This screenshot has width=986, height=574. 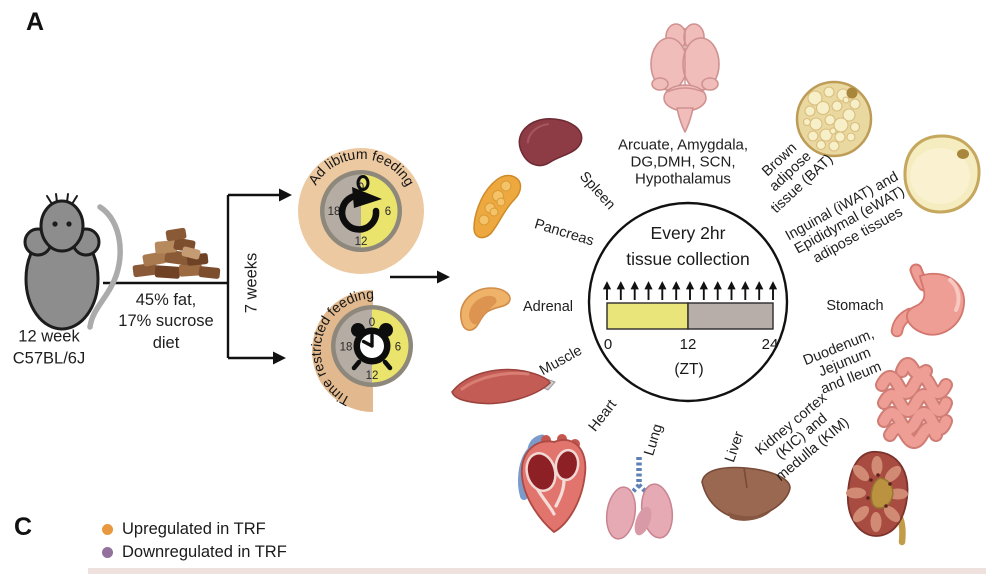 I want to click on panel-label-c: C, so click(x=23, y=527).